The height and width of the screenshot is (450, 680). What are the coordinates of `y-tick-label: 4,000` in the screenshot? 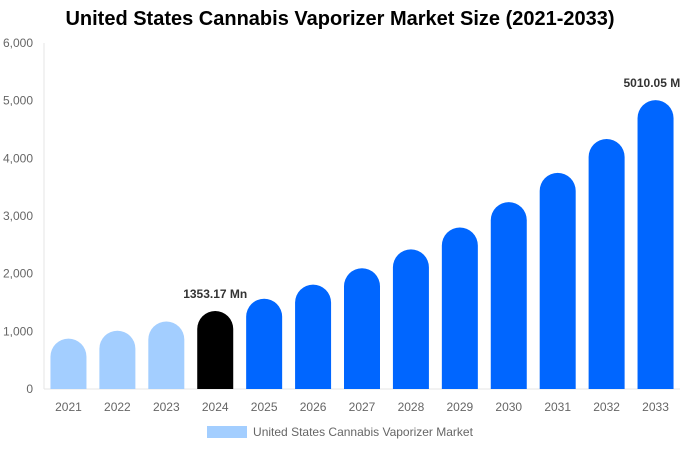 It's located at (18, 158).